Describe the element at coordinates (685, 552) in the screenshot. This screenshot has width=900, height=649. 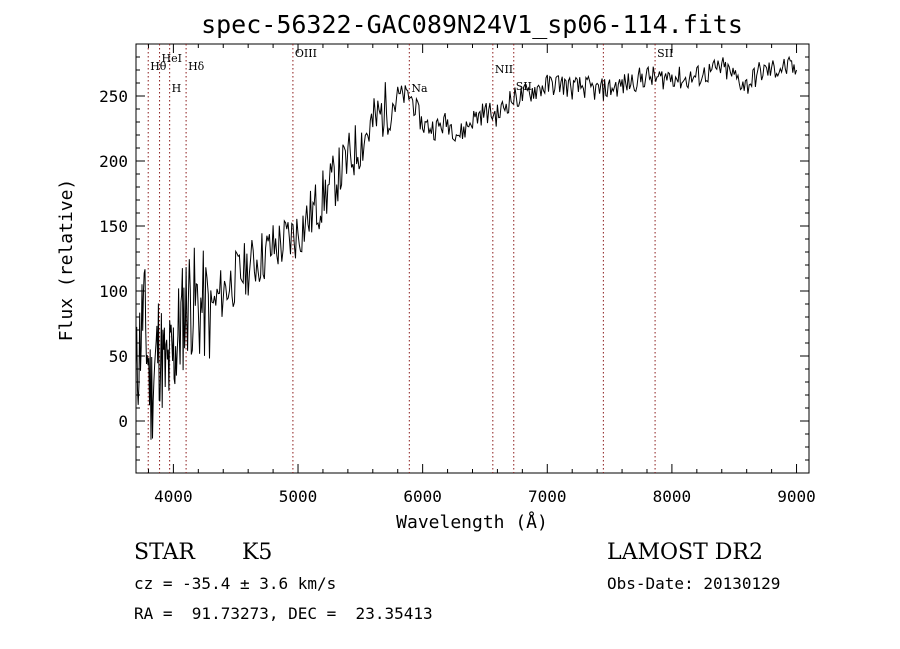
I see `survey-name: LAMOST DR2` at that location.